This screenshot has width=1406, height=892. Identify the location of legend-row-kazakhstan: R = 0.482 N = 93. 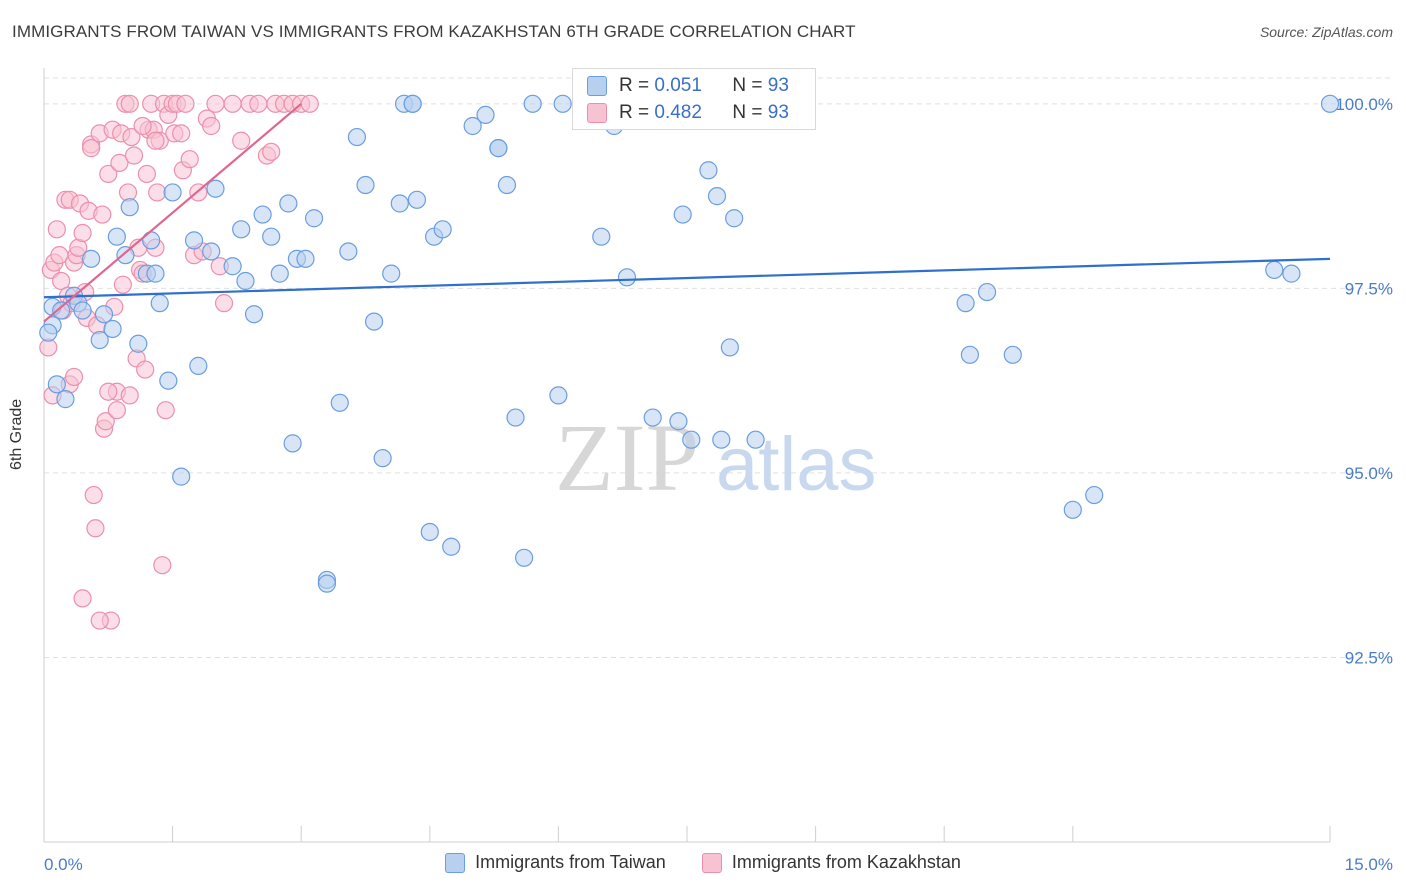
(688, 113).